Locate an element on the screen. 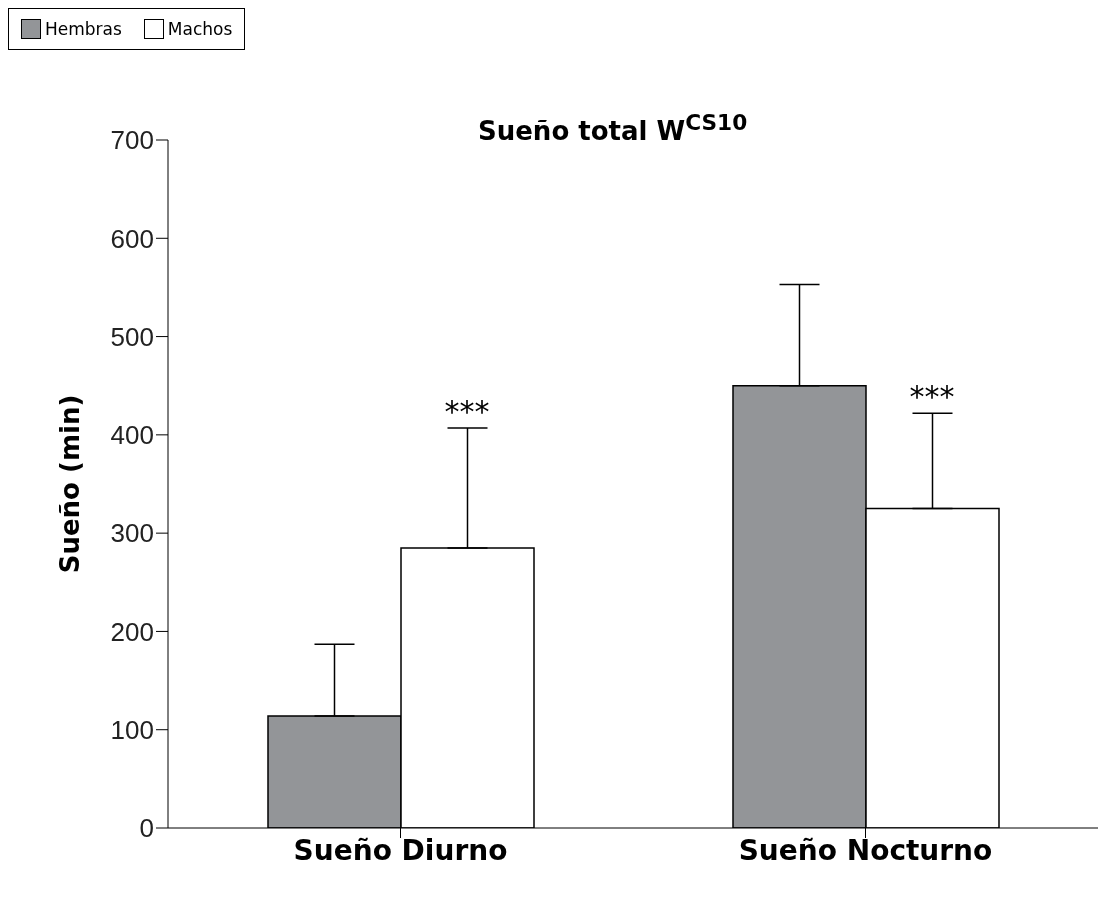 The image size is (1105, 897). y-tick-label: 0 is located at coordinates (146, 828).